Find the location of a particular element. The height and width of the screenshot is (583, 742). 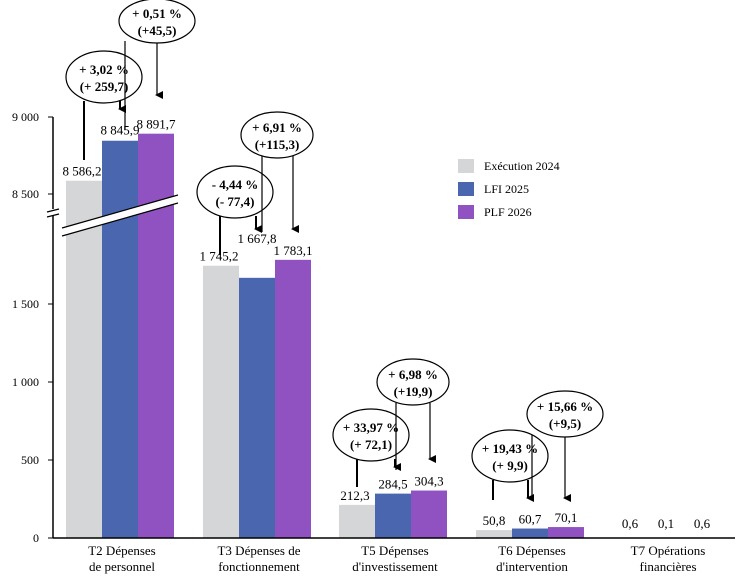

annotation-amount: (- 77,4) is located at coordinates (235, 201).